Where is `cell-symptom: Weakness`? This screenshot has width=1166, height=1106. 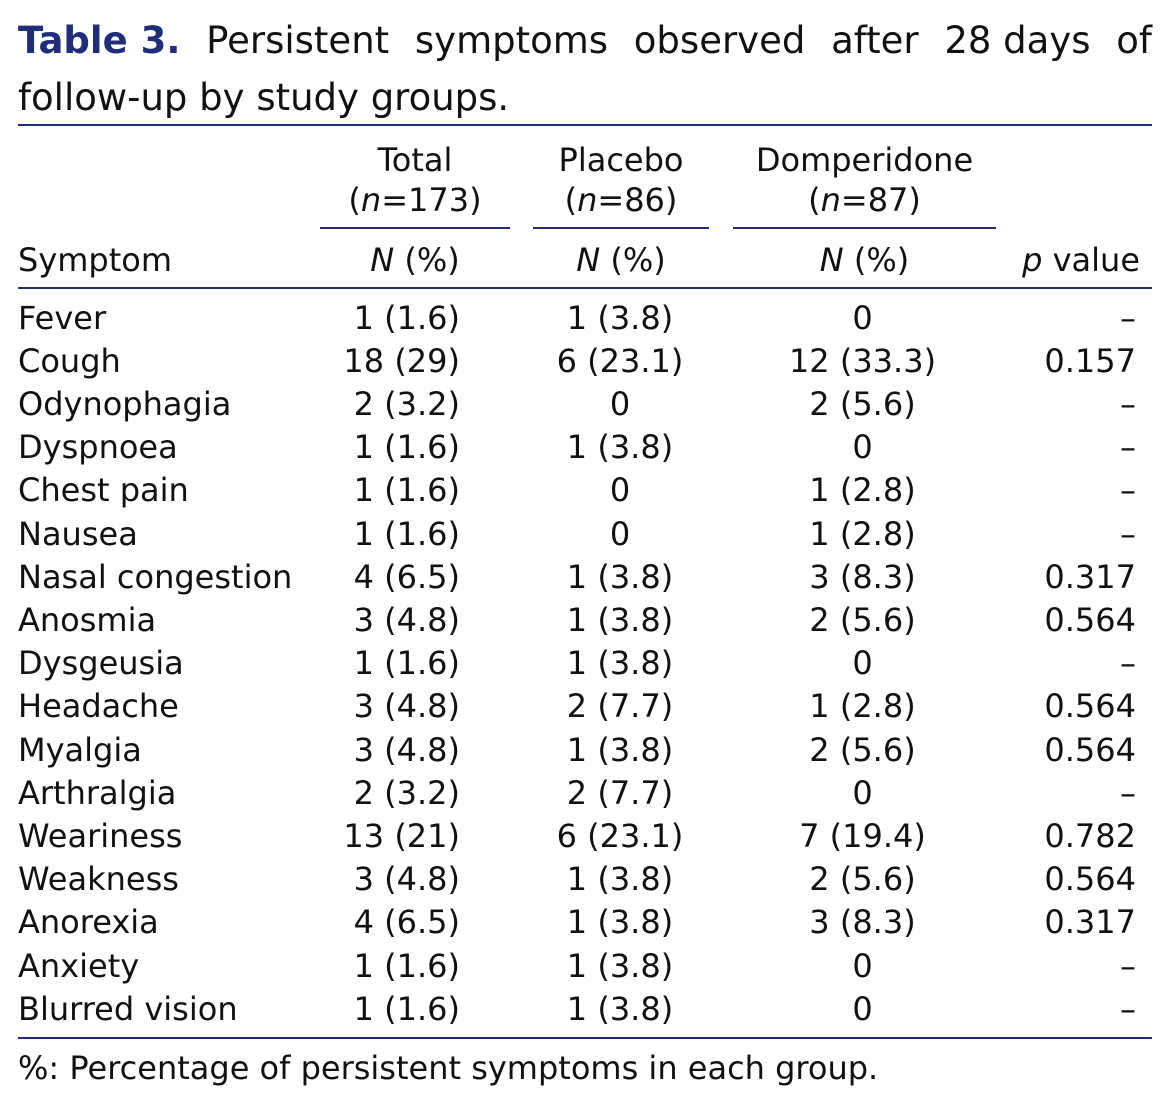
cell-symptom: Weakness is located at coordinates (98, 879).